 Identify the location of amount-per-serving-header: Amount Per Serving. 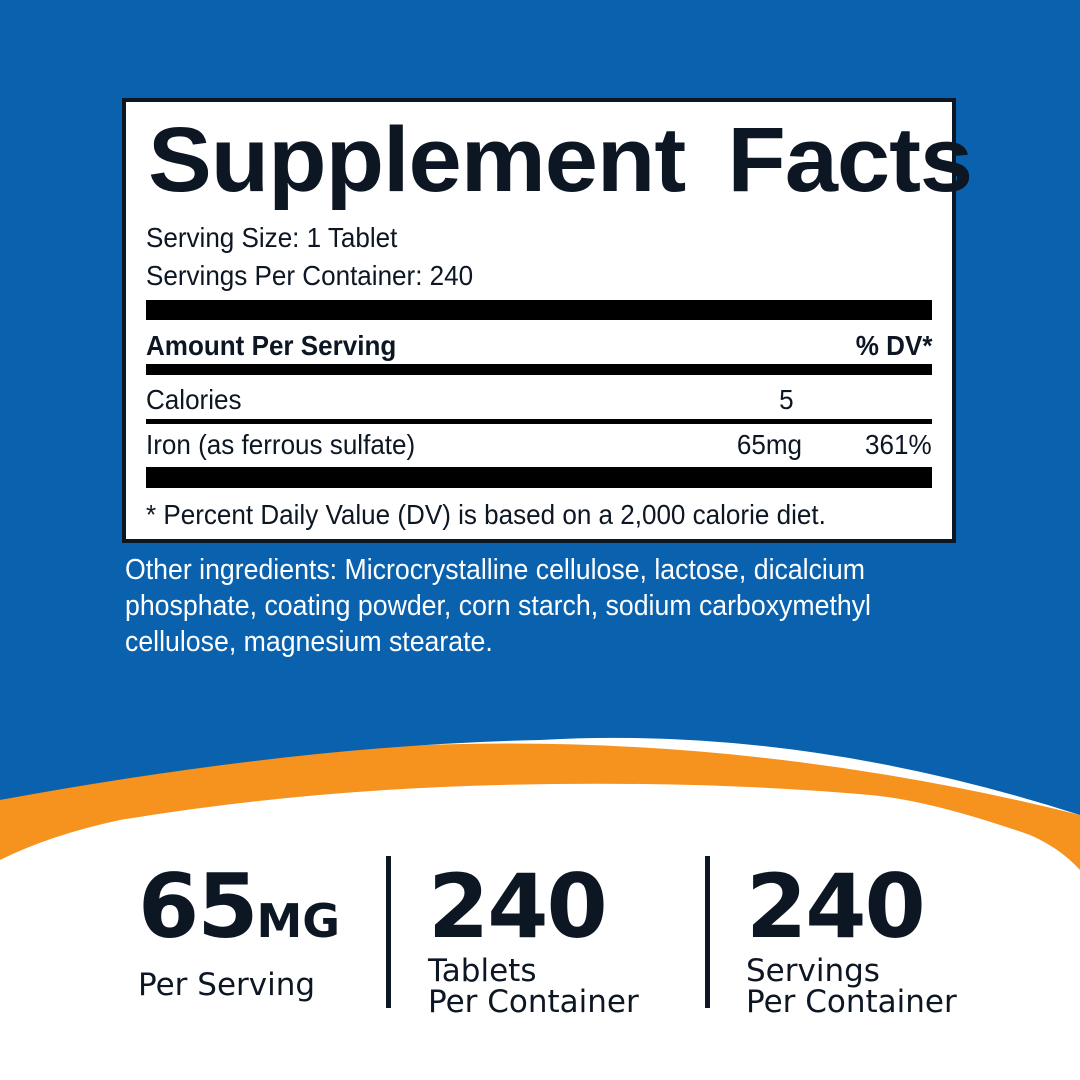
(271, 345).